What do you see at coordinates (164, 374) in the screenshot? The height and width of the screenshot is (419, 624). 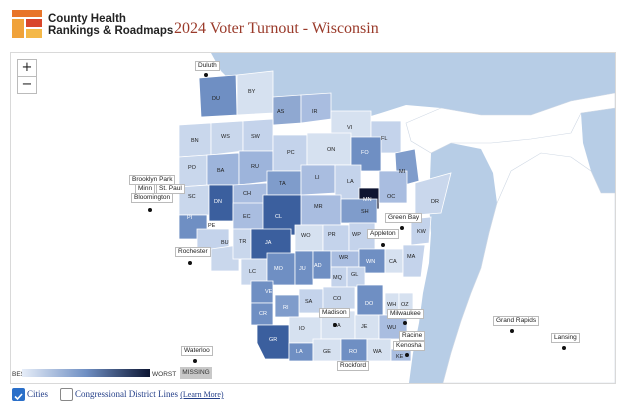 I see `legend-worst-label: WORST` at bounding box center [164, 374].